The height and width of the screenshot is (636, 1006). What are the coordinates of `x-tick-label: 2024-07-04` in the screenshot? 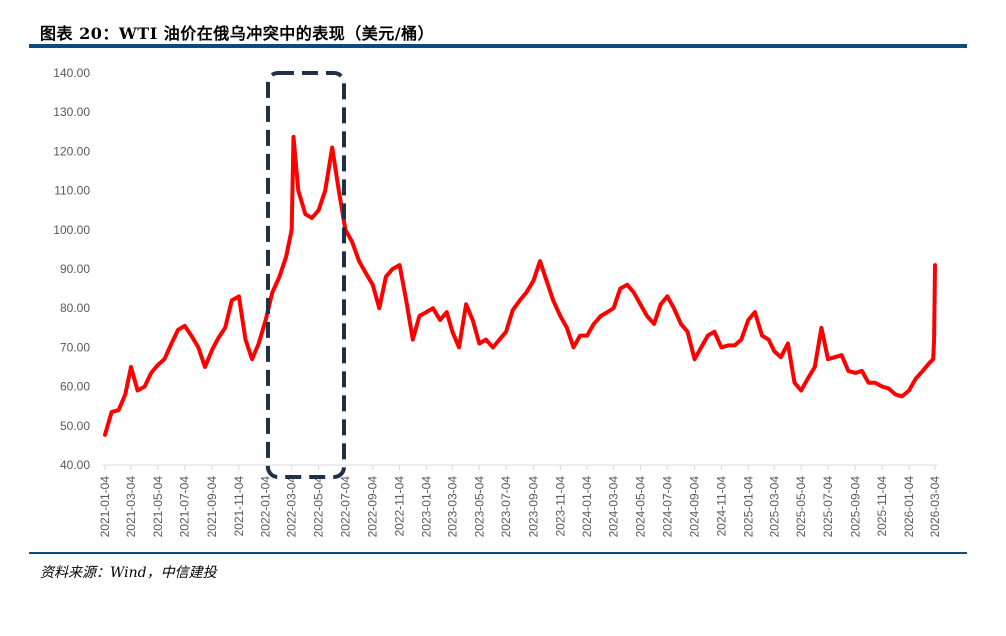 It's located at (667, 507).